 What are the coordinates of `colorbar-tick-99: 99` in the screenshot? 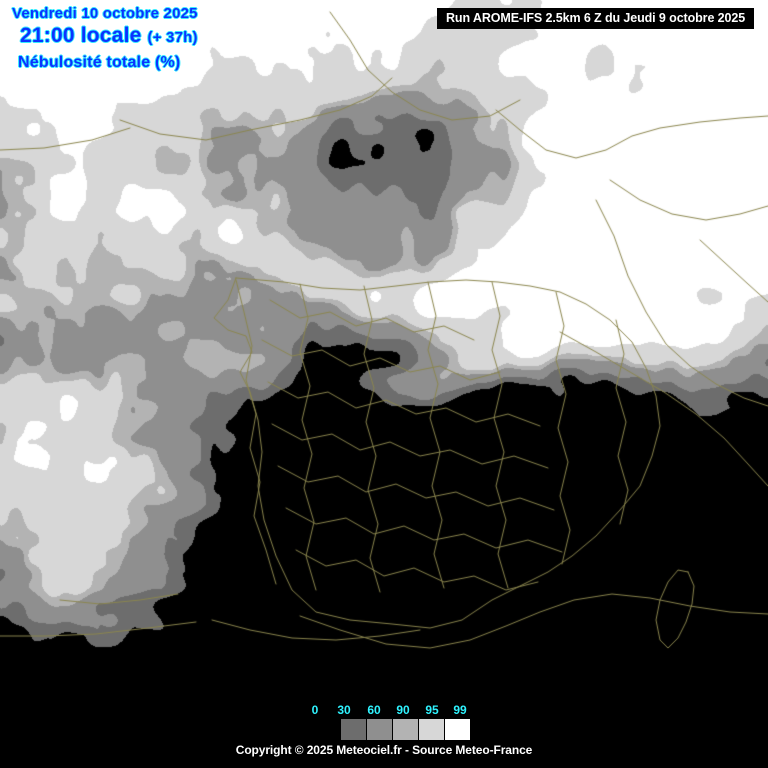 It's located at (460, 710).